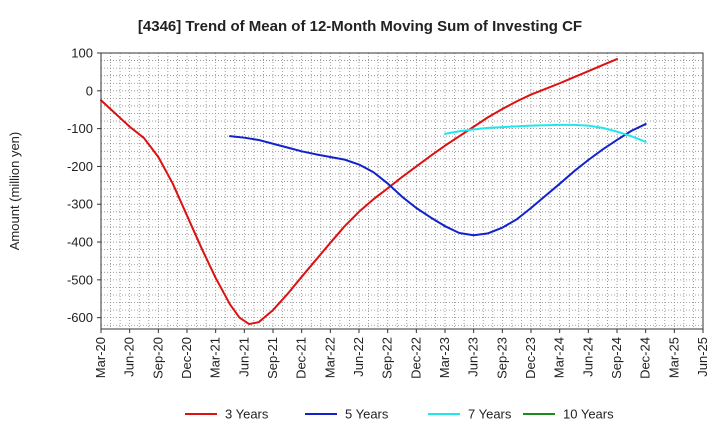 The width and height of the screenshot is (720, 440). What do you see at coordinates (80, 279) in the screenshot?
I see `y-tick-label: -500` at bounding box center [80, 279].